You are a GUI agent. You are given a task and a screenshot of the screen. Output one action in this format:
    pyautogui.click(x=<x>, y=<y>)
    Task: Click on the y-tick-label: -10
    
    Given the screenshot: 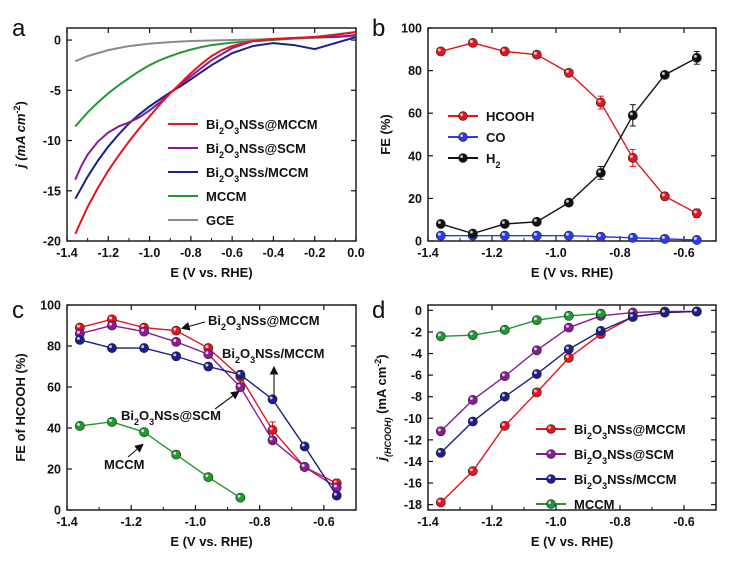 What is the action you would take?
    pyautogui.click(x=52, y=141)
    